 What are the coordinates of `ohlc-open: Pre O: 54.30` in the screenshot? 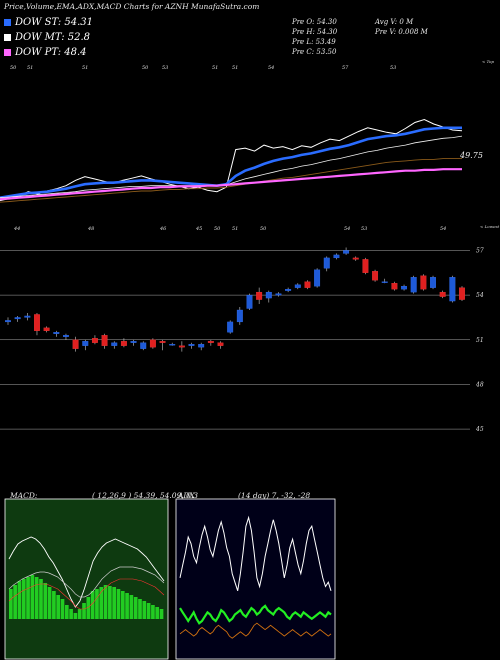 It's located at (314, 22).